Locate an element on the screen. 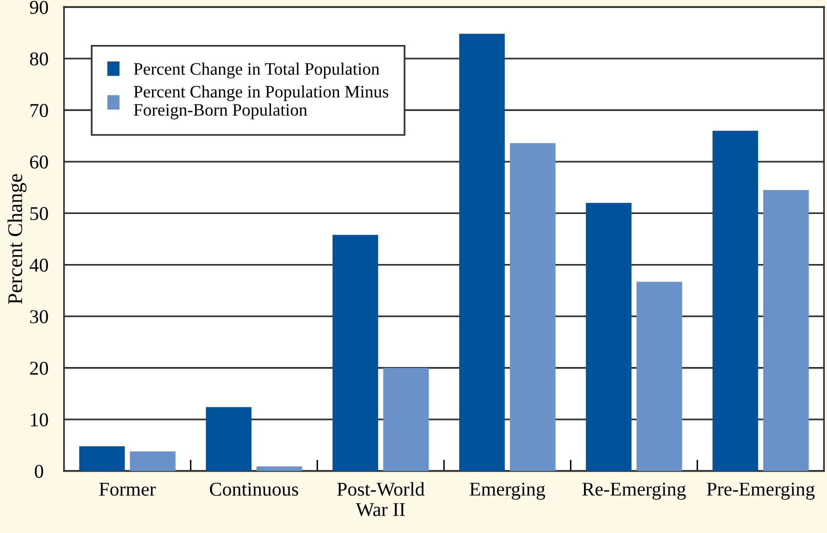 This screenshot has height=533, width=827. y-tick-label: 10 is located at coordinates (39, 419).